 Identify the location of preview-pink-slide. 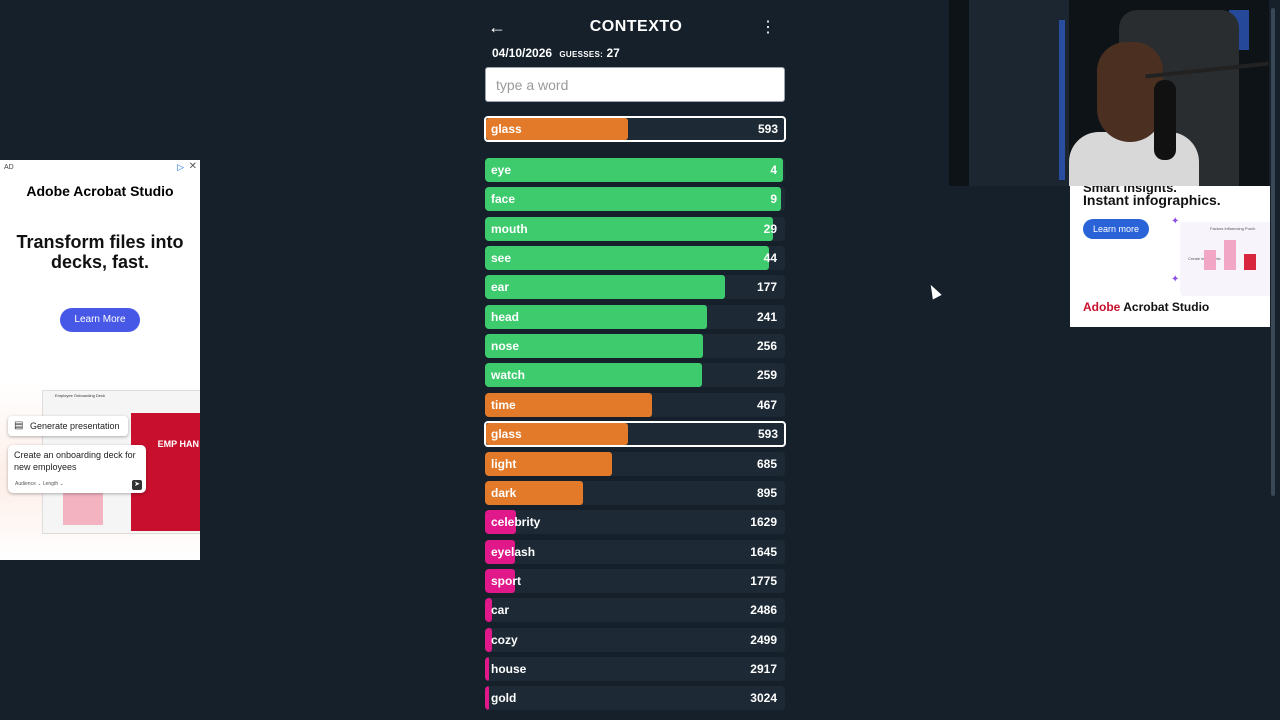
(83, 507).